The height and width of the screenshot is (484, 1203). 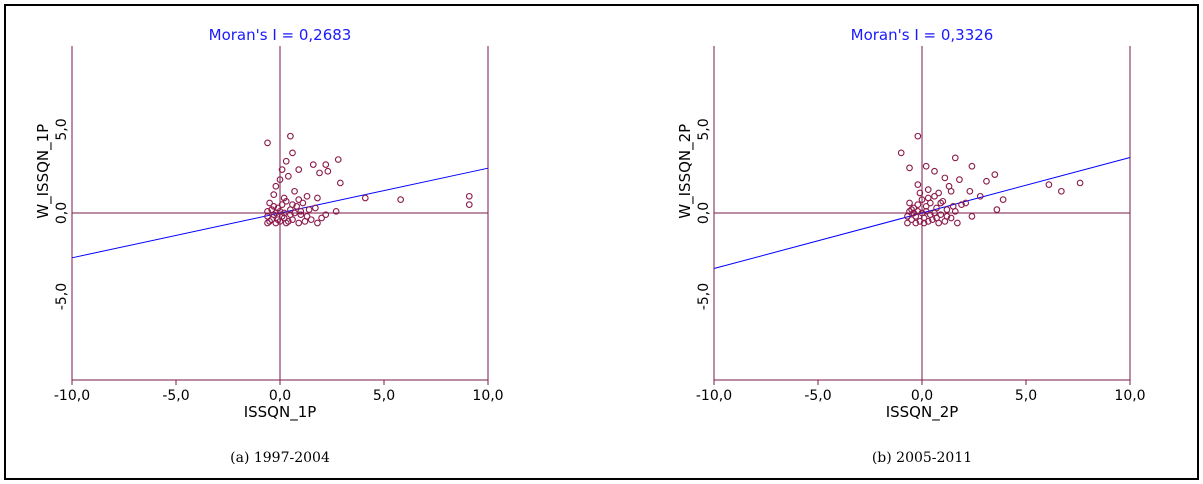 I want to click on panel-caption: (a) 1997-2004, so click(x=280, y=458).